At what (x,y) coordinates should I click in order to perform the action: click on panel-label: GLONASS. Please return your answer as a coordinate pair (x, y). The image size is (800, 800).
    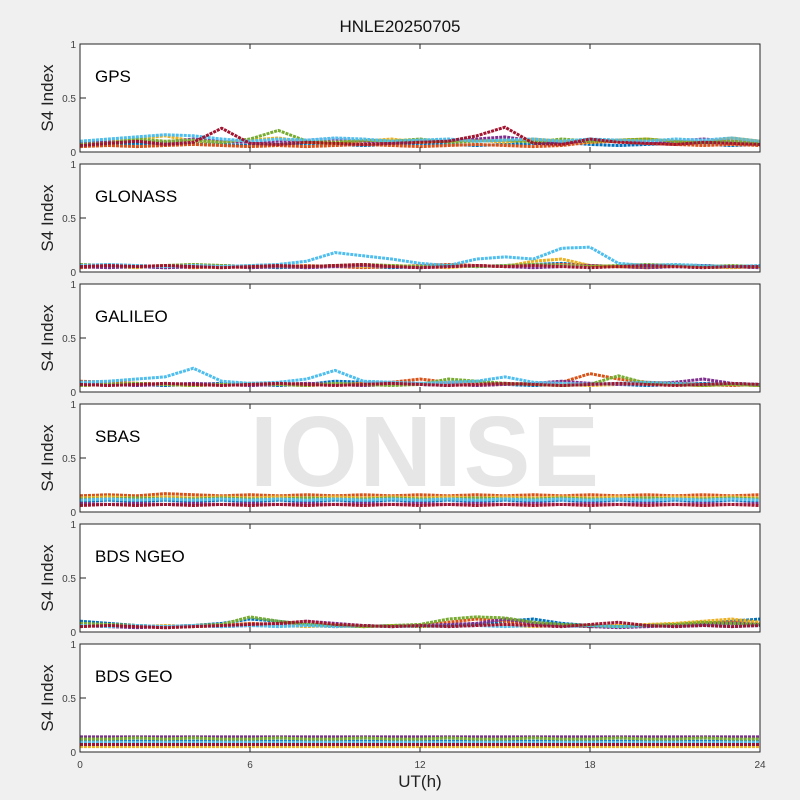
    Looking at the image, I should click on (136, 196).